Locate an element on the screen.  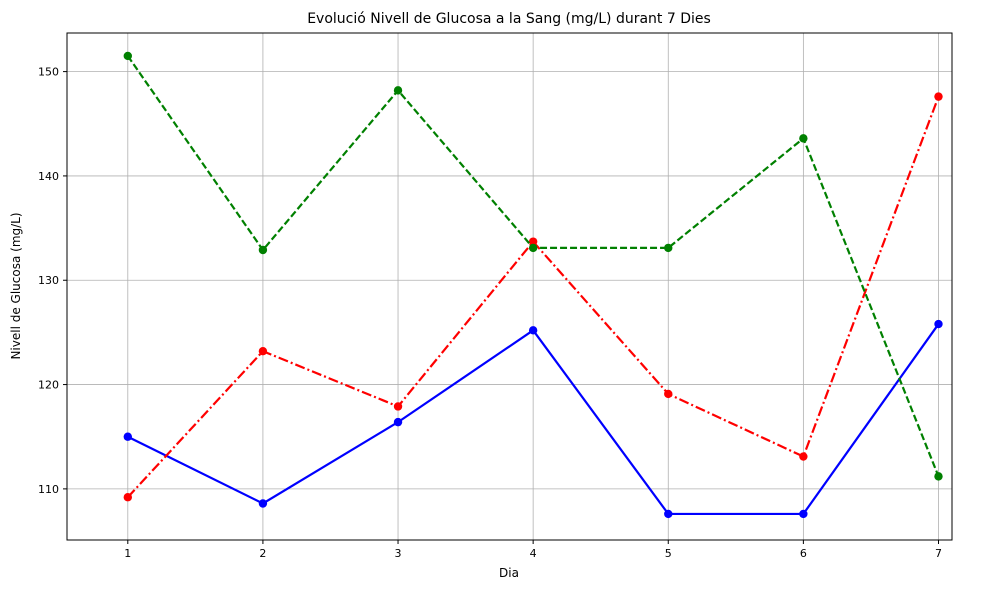
y-tick-label: 140 is located at coordinates (48, 176).